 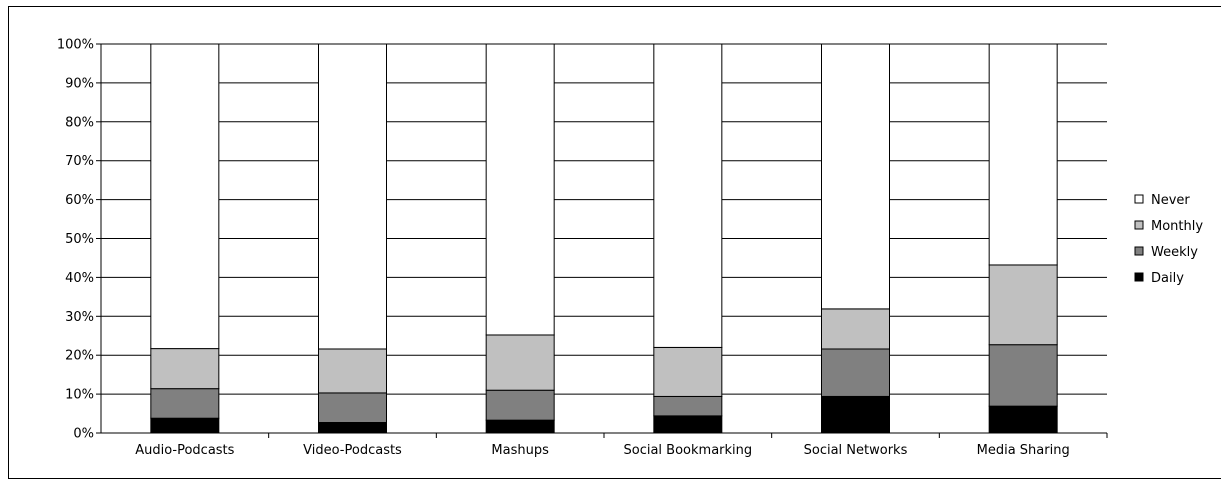 I want to click on y-tick-label: 50%, so click(x=79, y=239).